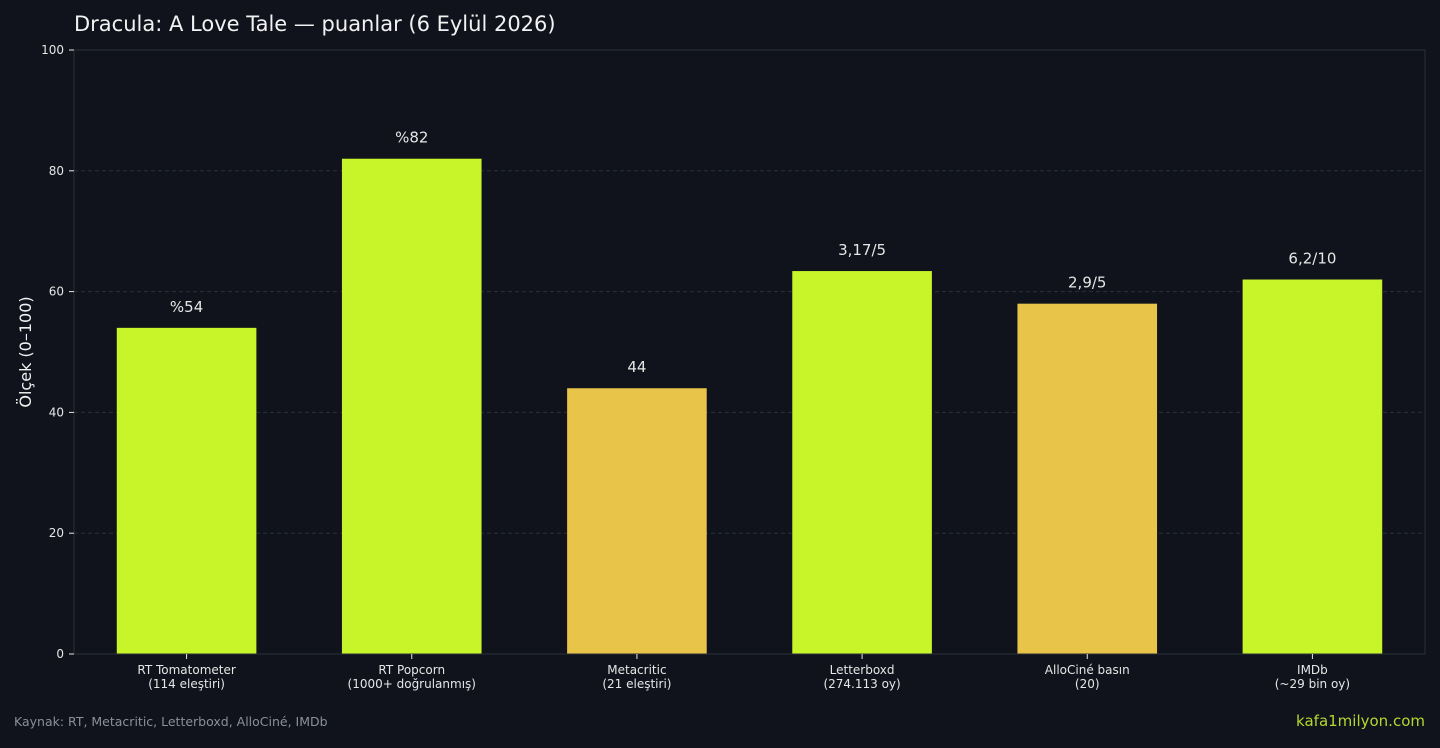 The height and width of the screenshot is (748, 1440). What do you see at coordinates (636, 367) in the screenshot?
I see `data-label: 44` at bounding box center [636, 367].